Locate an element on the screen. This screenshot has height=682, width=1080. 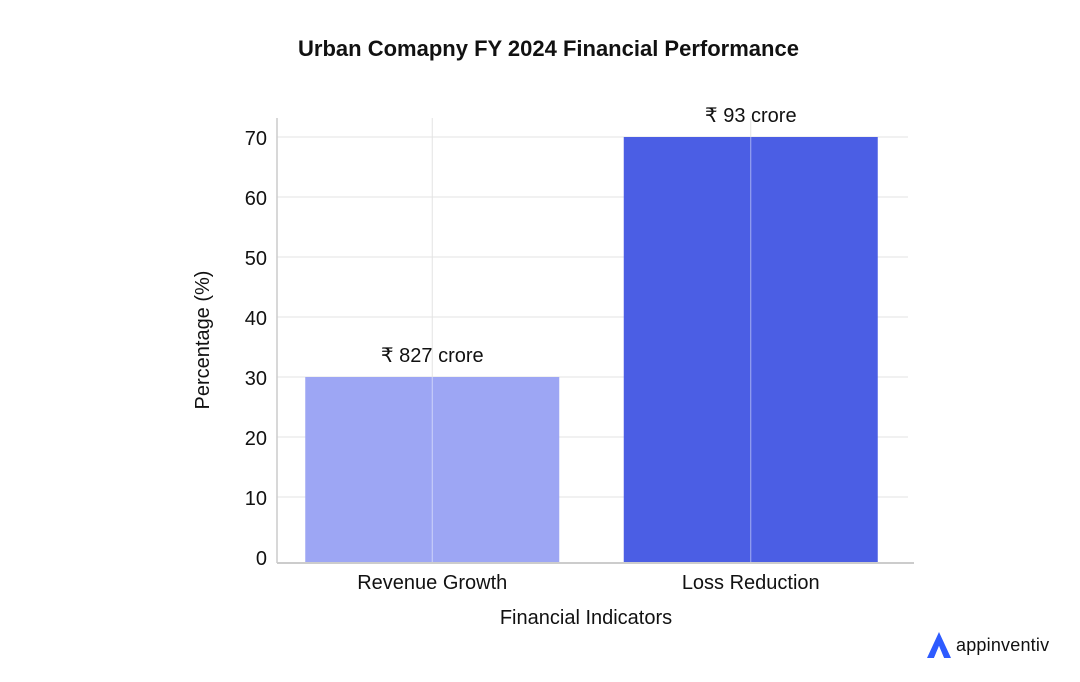
data-label: ₹ 93 crore is located at coordinates (751, 116).